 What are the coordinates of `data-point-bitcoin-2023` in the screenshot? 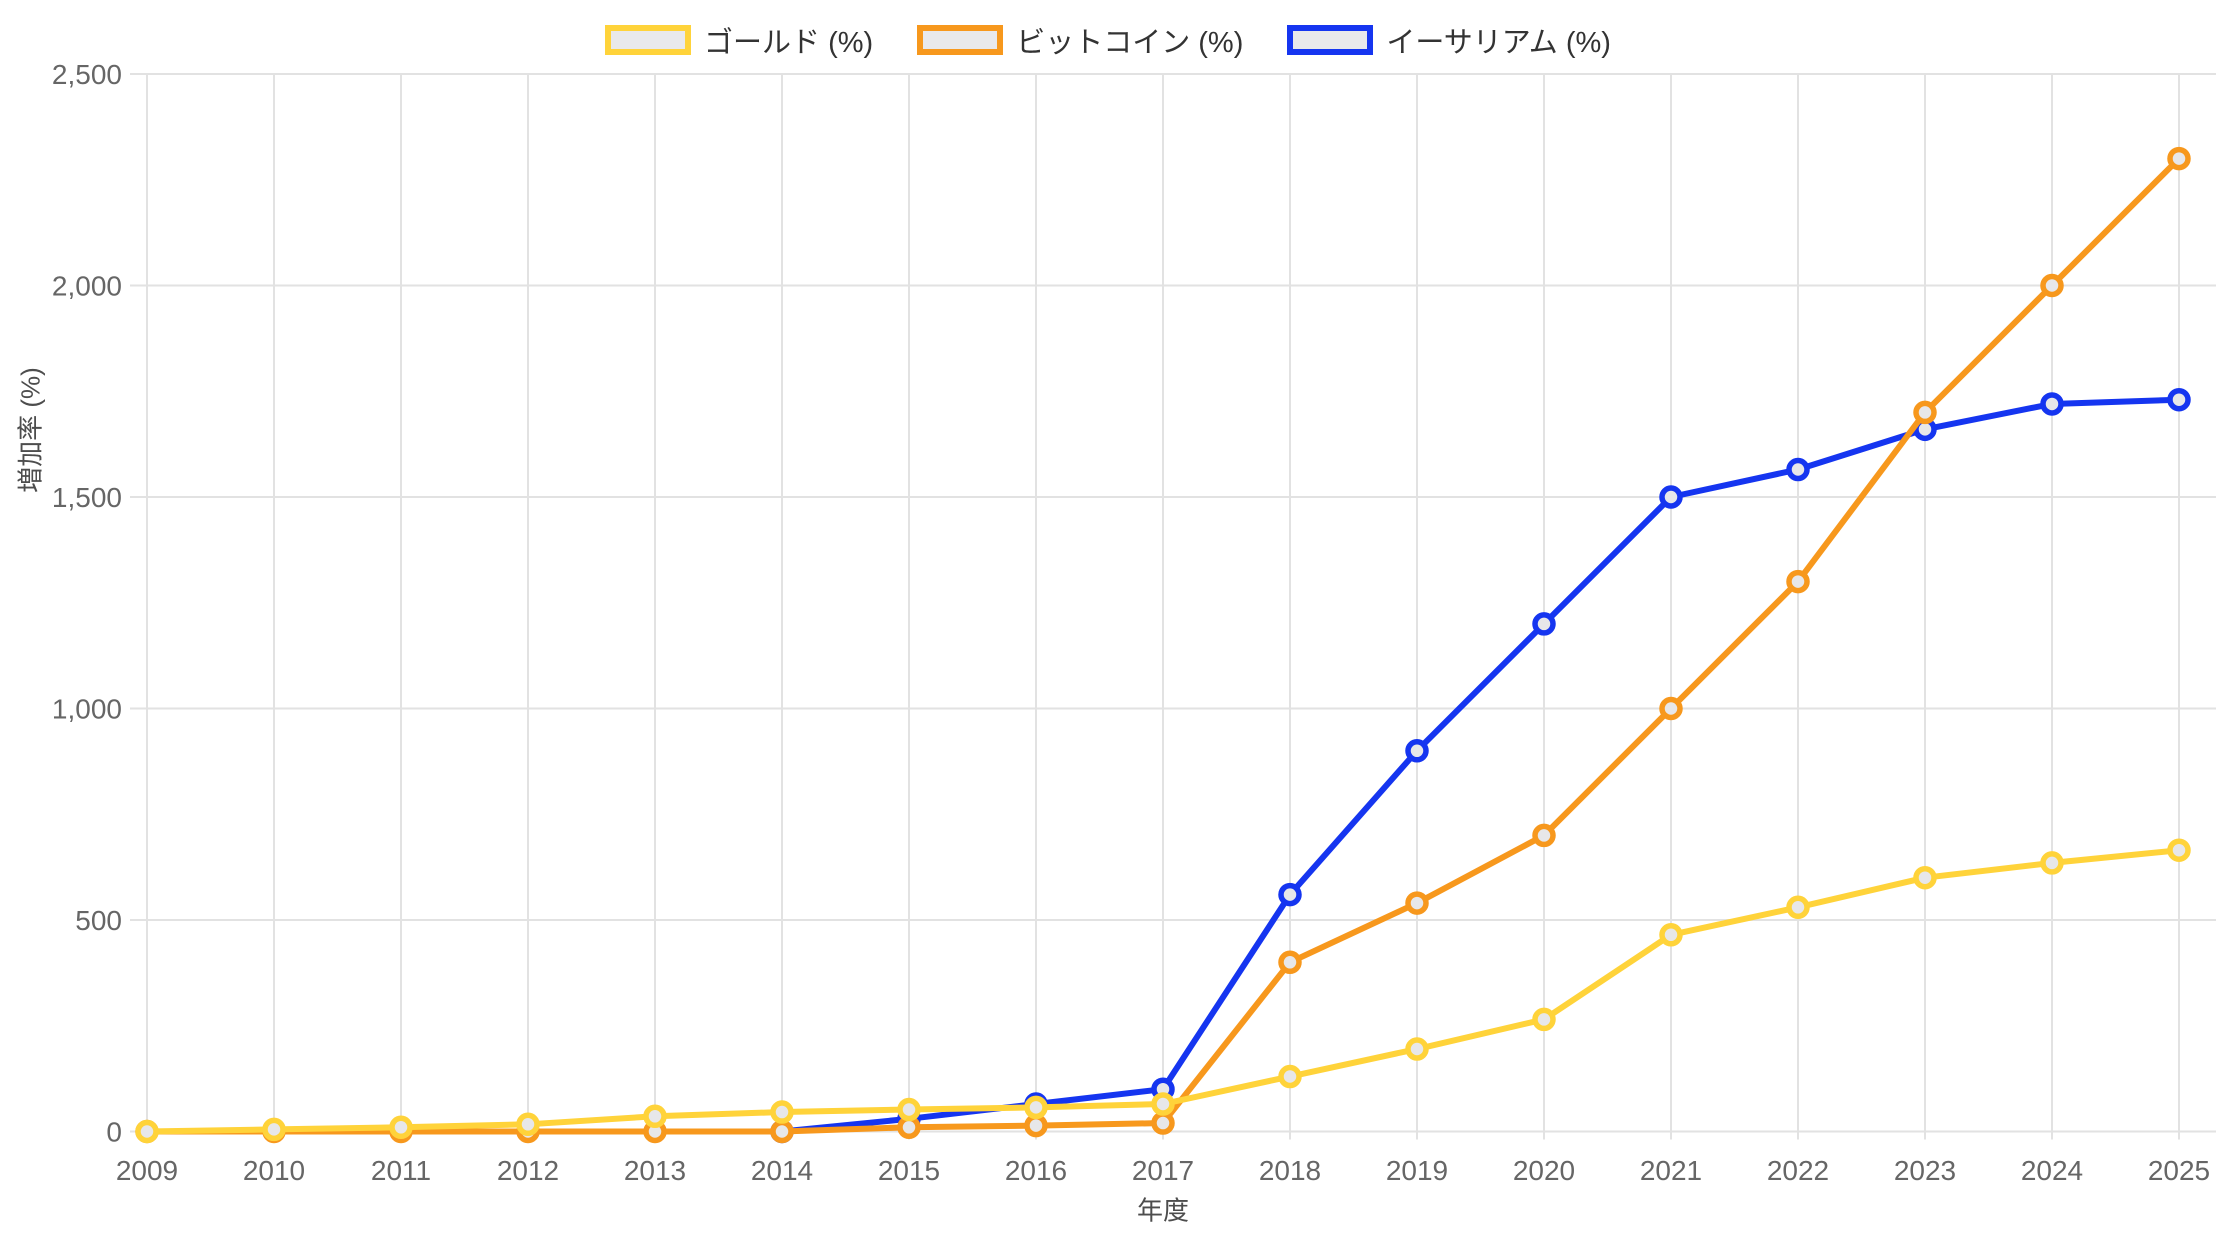 It's located at (1925, 412).